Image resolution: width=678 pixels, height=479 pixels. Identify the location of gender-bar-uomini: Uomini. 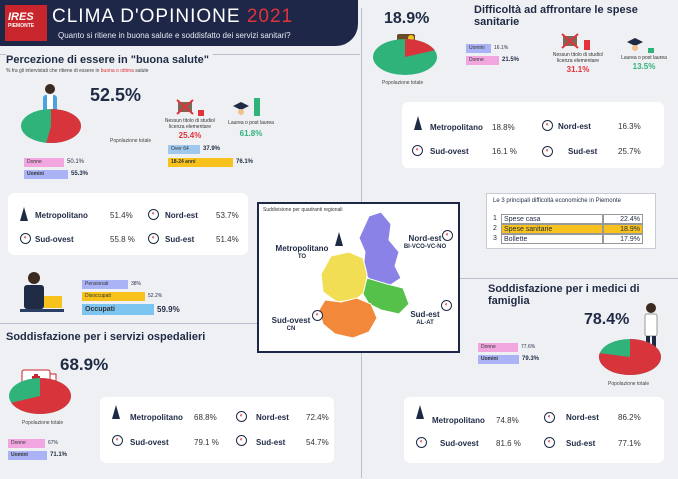
(498, 359).